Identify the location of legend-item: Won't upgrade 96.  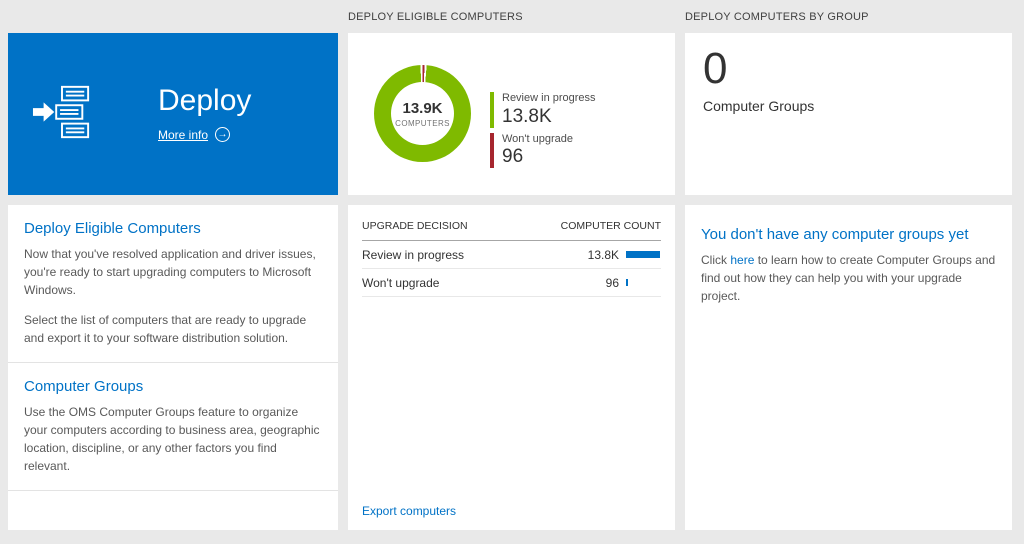
(543, 150).